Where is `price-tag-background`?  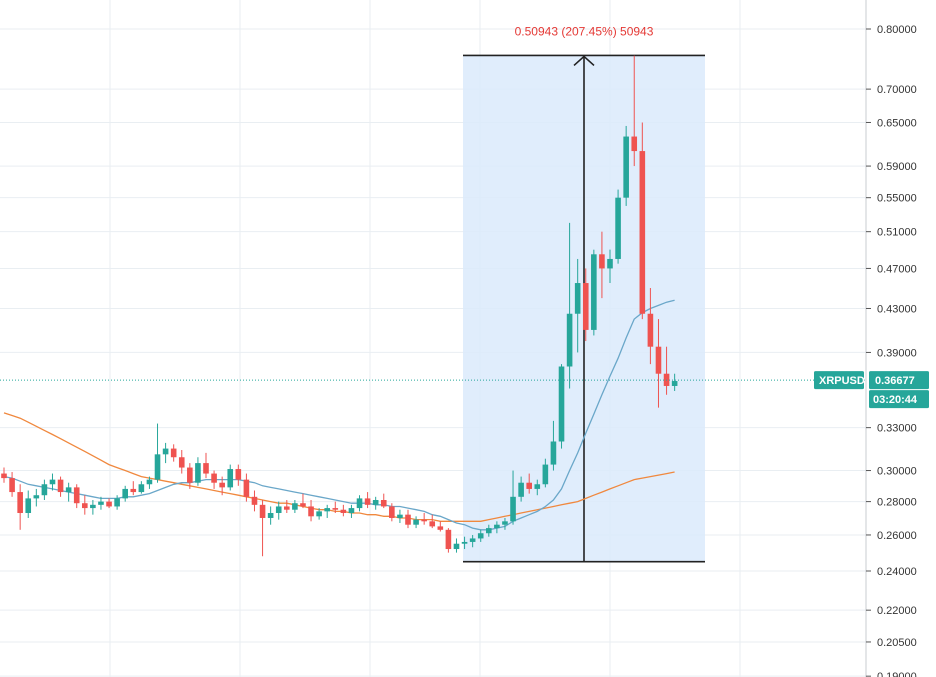
price-tag-background is located at coordinates (899, 380).